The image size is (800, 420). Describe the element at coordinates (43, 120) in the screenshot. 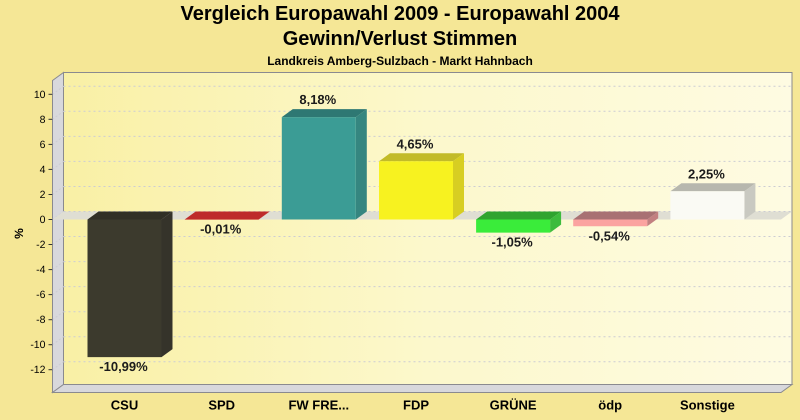

I see `svg-text: 8` at that location.